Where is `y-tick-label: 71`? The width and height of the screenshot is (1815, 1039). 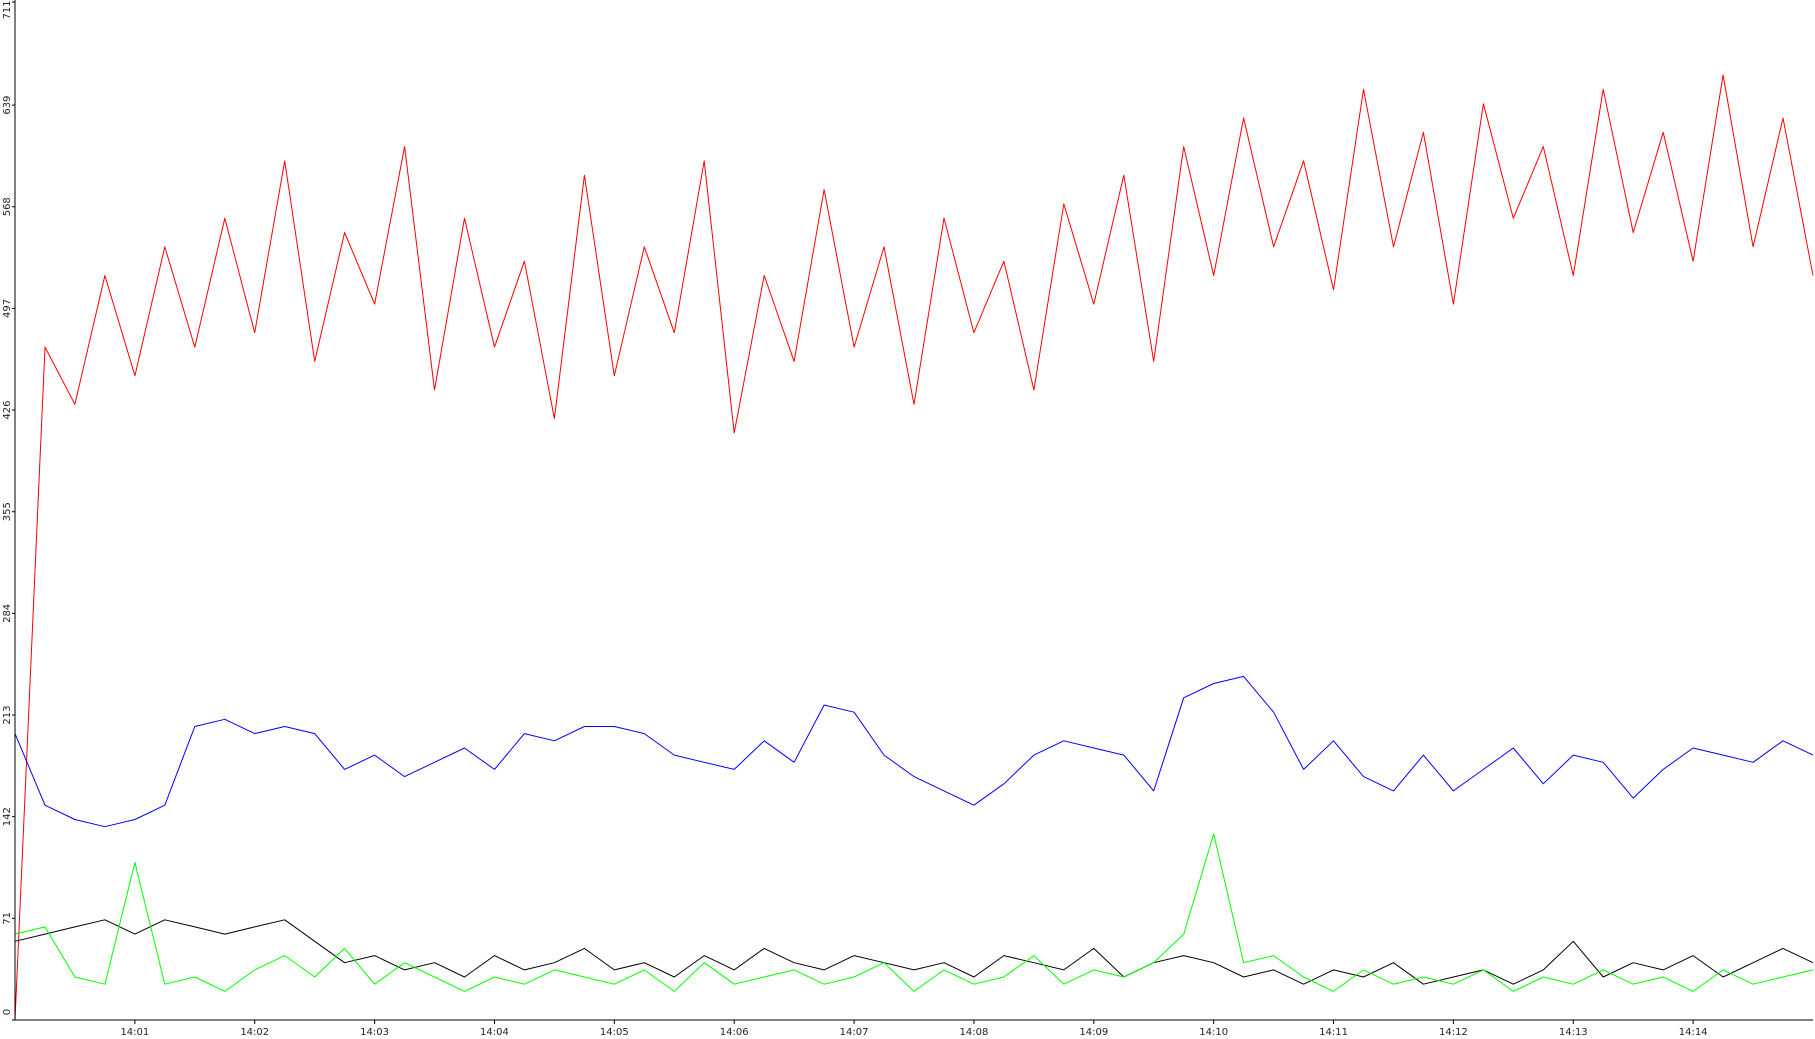
y-tick-label: 71 is located at coordinates (7, 918).